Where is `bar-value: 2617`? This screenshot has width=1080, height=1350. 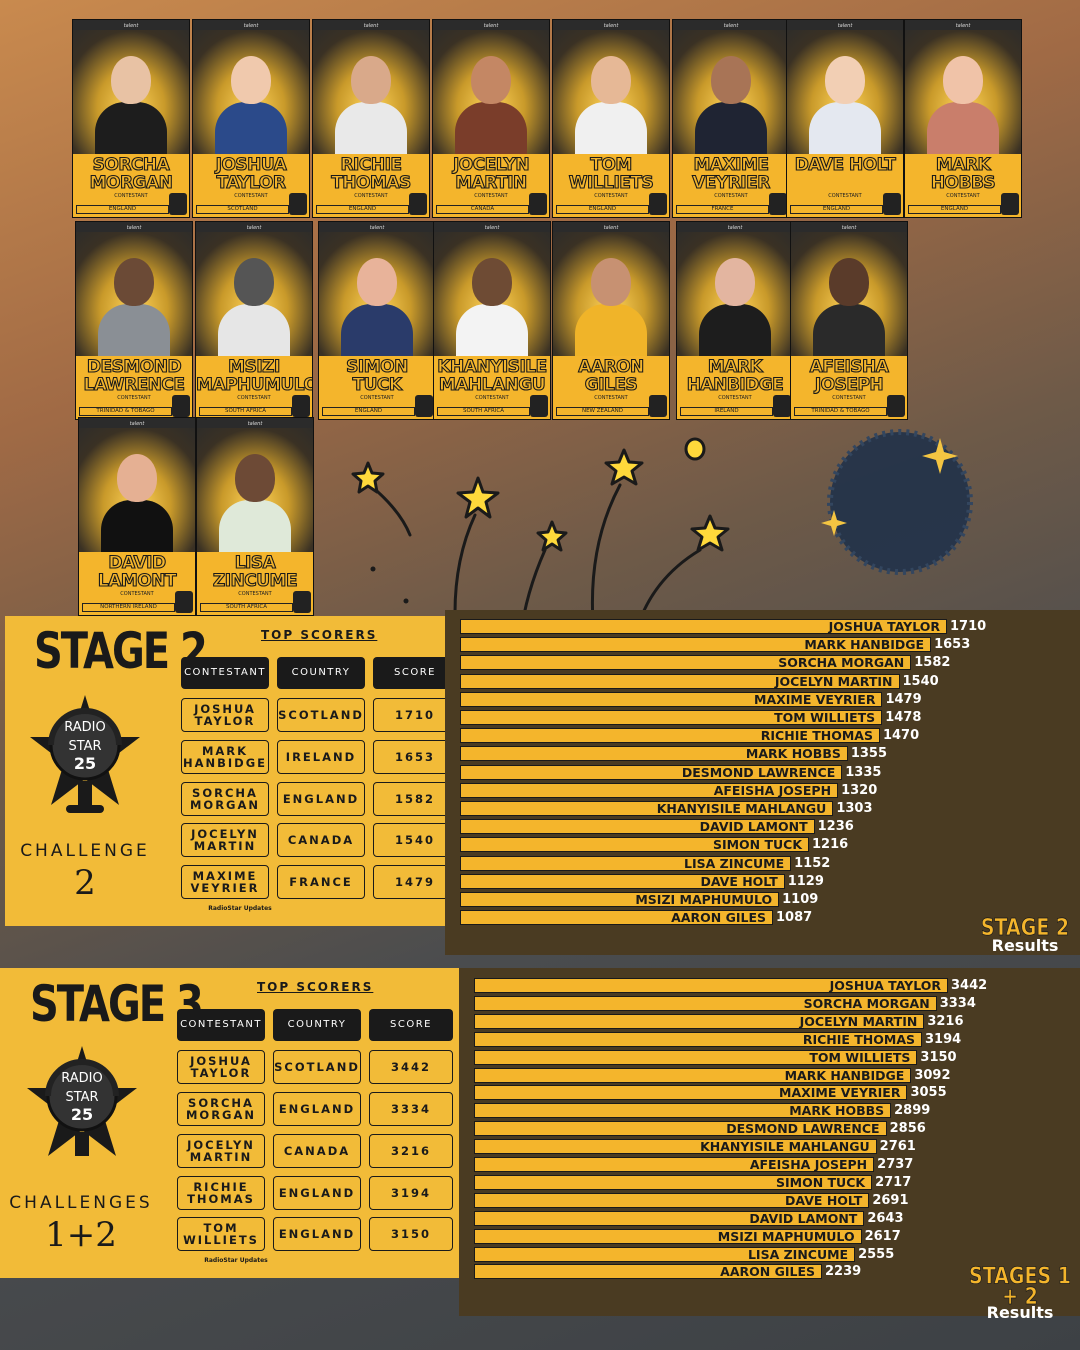 bar-value: 2617 is located at coordinates (882, 1236).